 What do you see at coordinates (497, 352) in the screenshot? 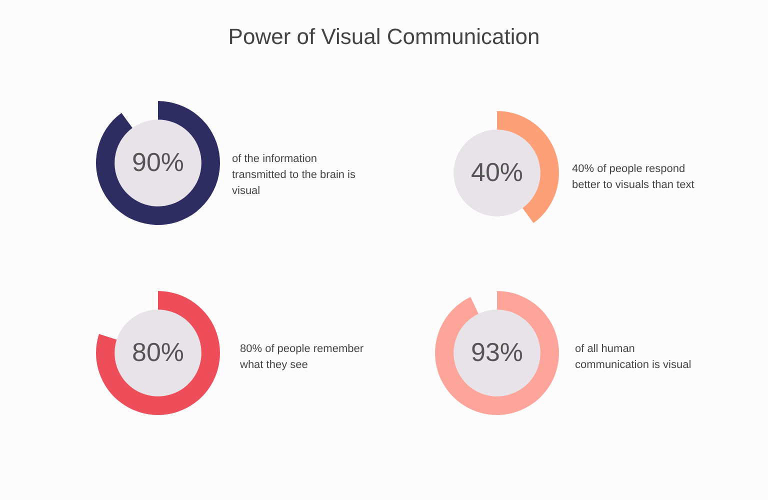
I see `data-label: 93%` at bounding box center [497, 352].